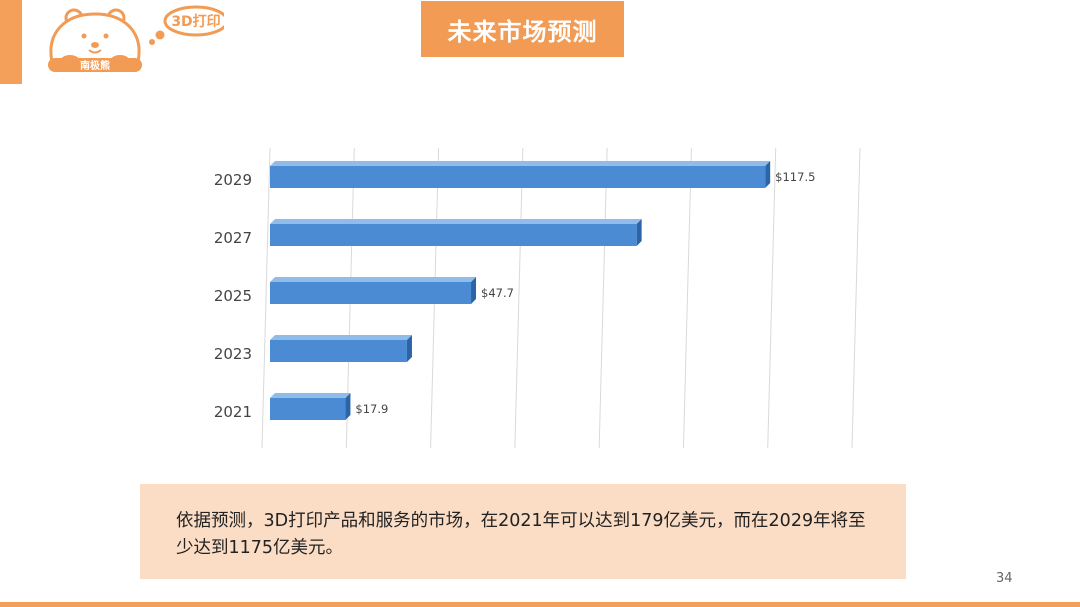  I want to click on category-label: 2021, so click(233, 412).